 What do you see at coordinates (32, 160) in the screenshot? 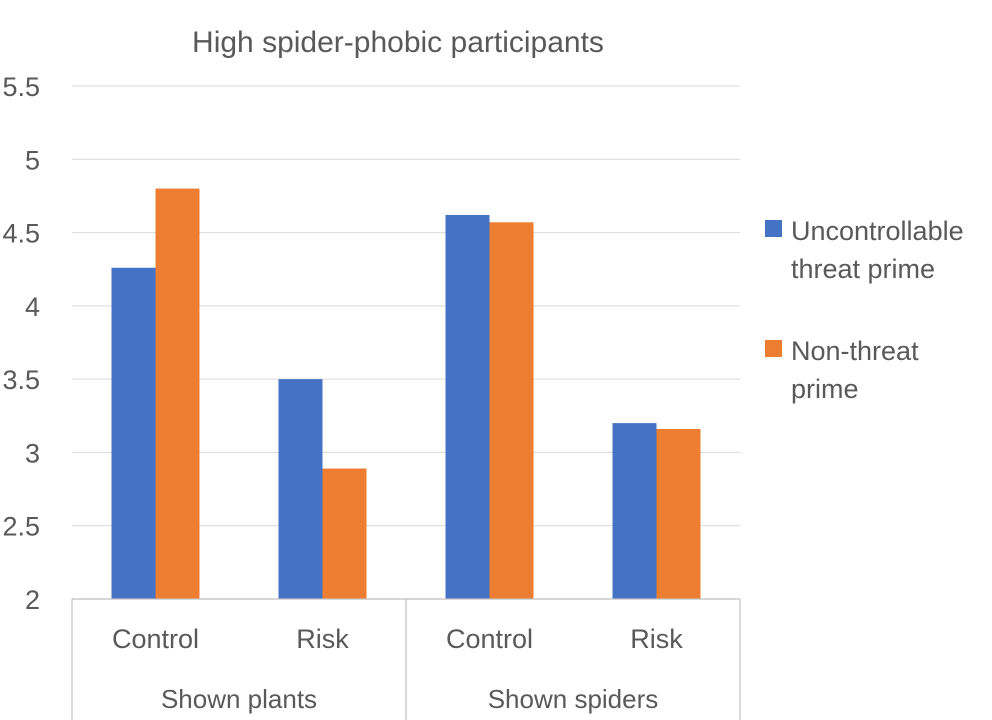
I see `y-tick-label: 5` at bounding box center [32, 160].